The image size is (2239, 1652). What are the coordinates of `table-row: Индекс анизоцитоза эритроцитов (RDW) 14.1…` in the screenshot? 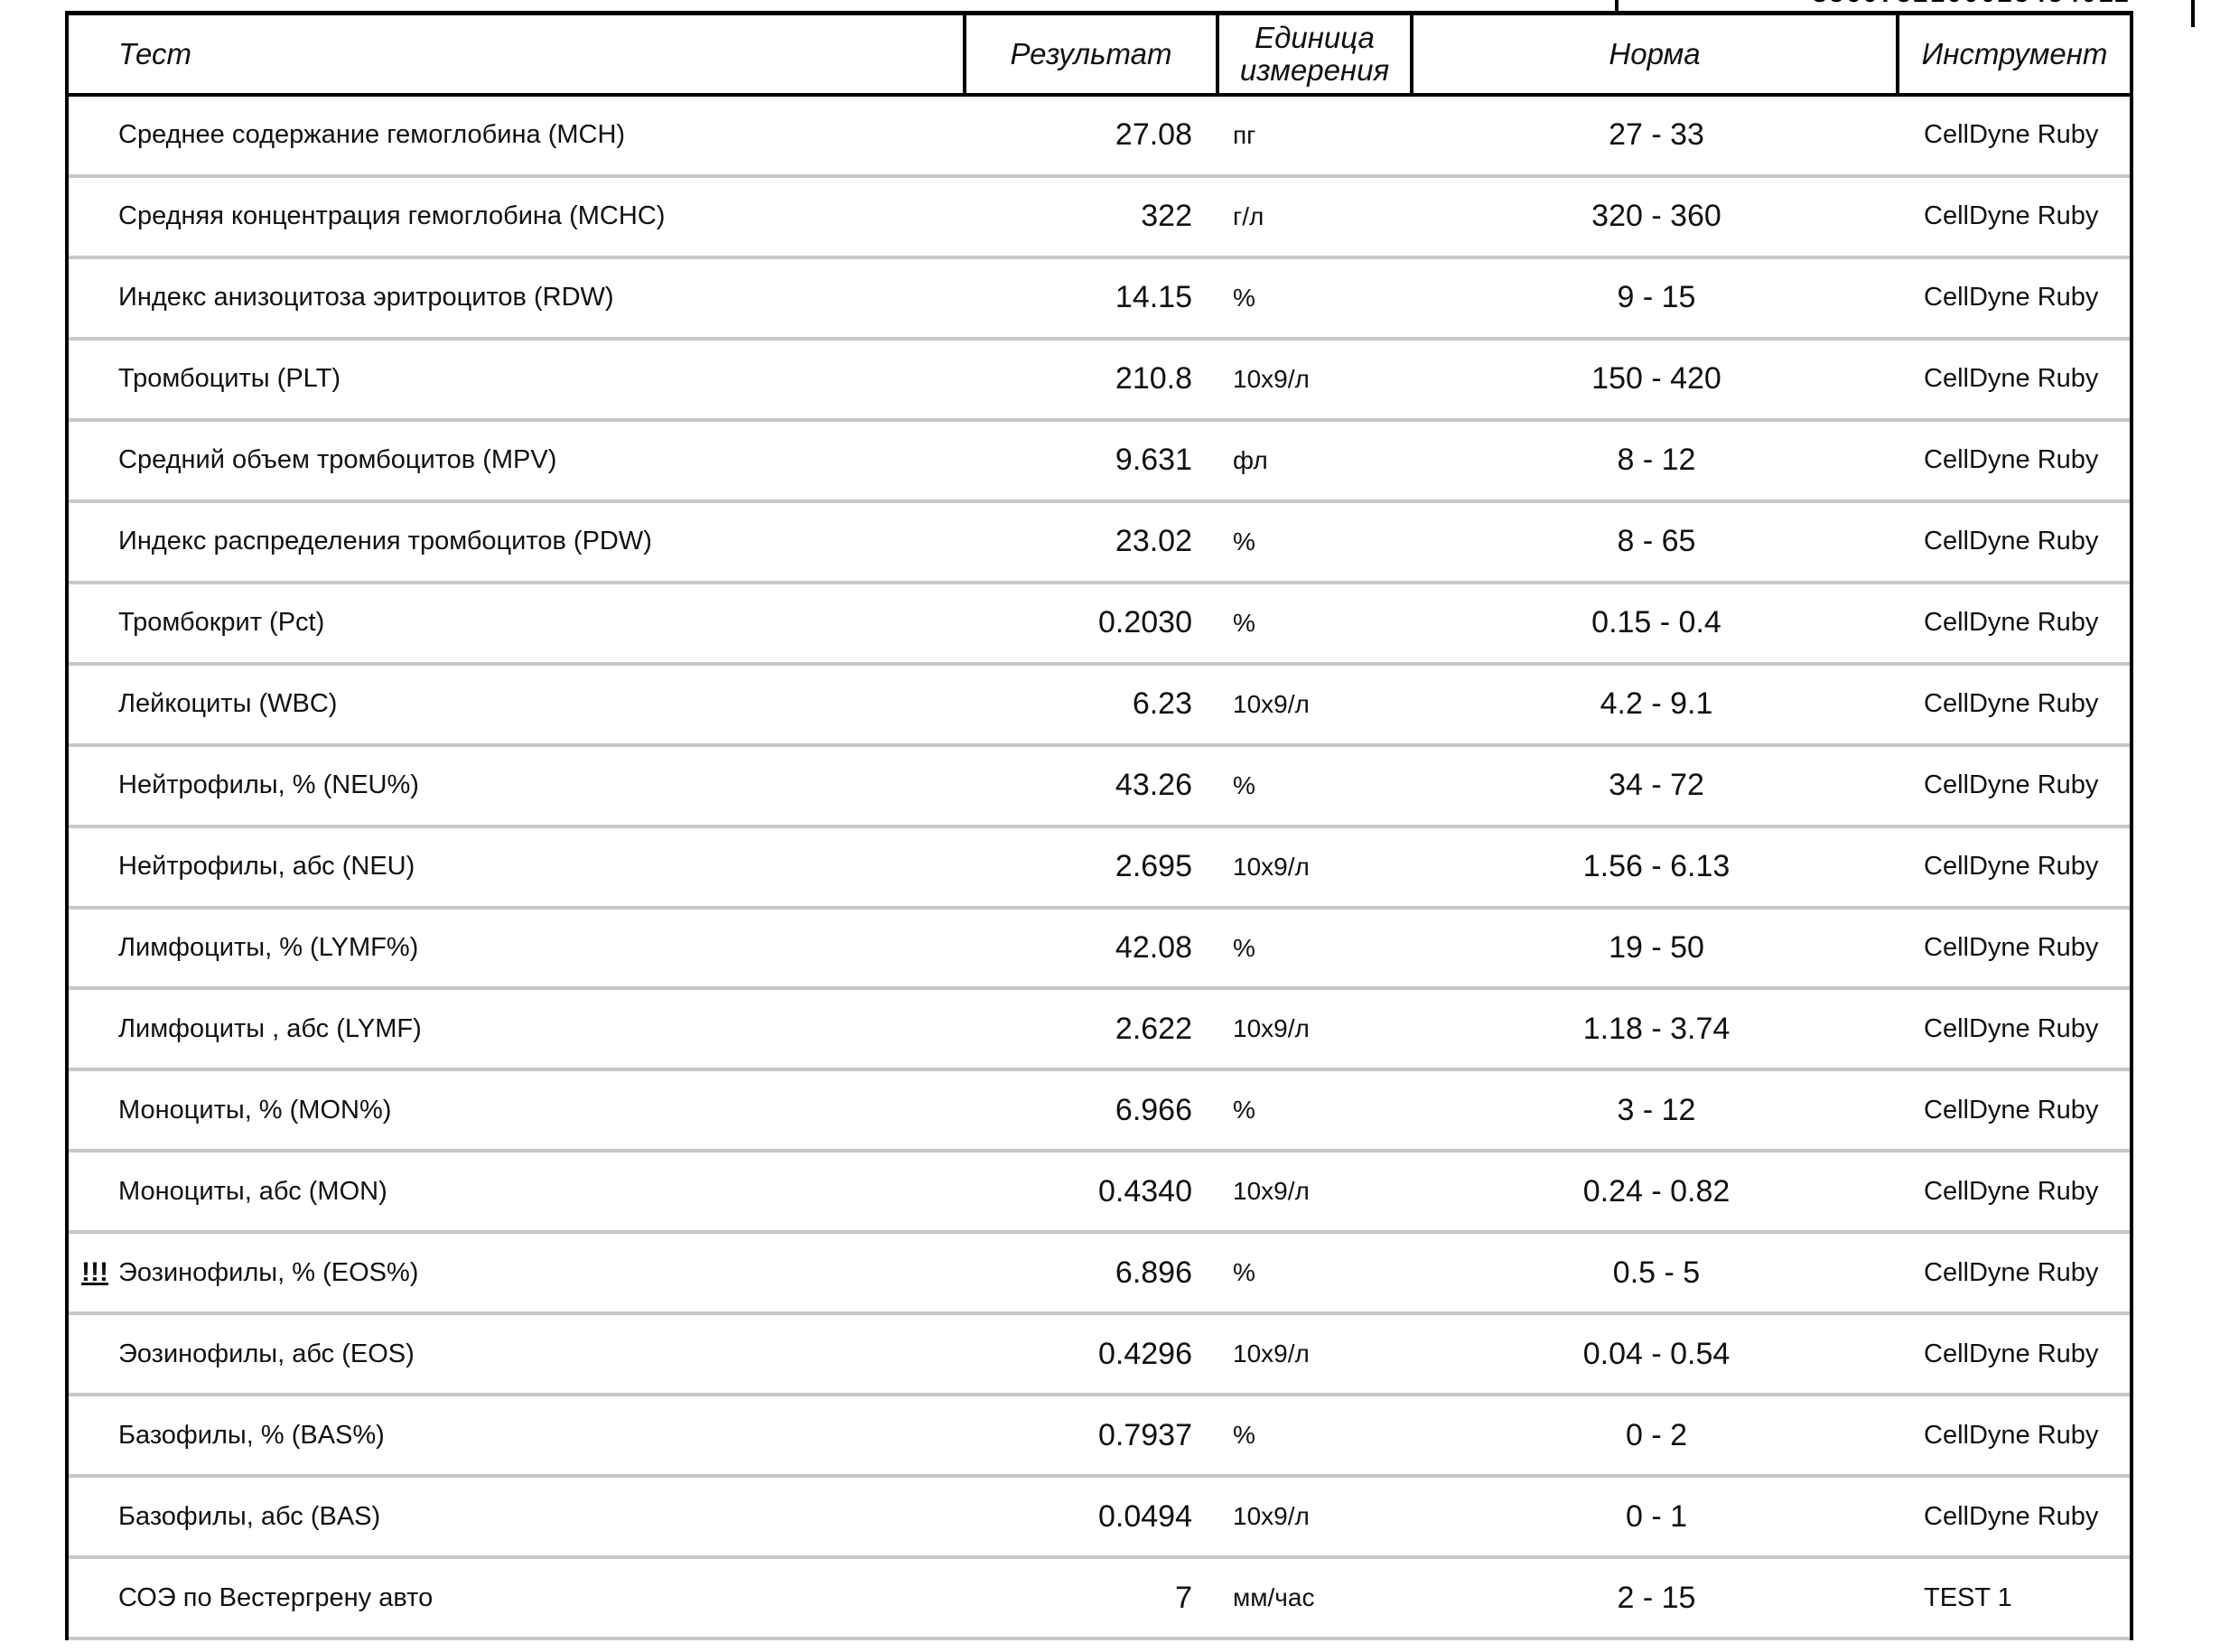 It's located at (1099, 300).